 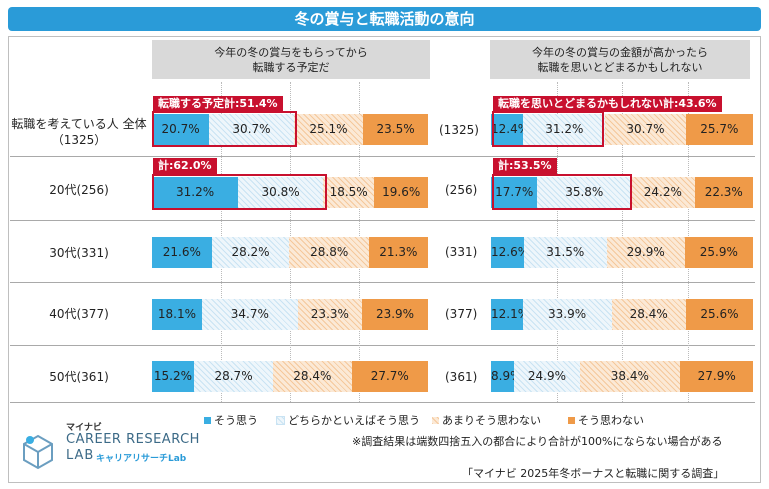 What do you see at coordinates (514, 192) in the screenshot?
I see `bar-segment-strong-yes: 17.7%` at bounding box center [514, 192].